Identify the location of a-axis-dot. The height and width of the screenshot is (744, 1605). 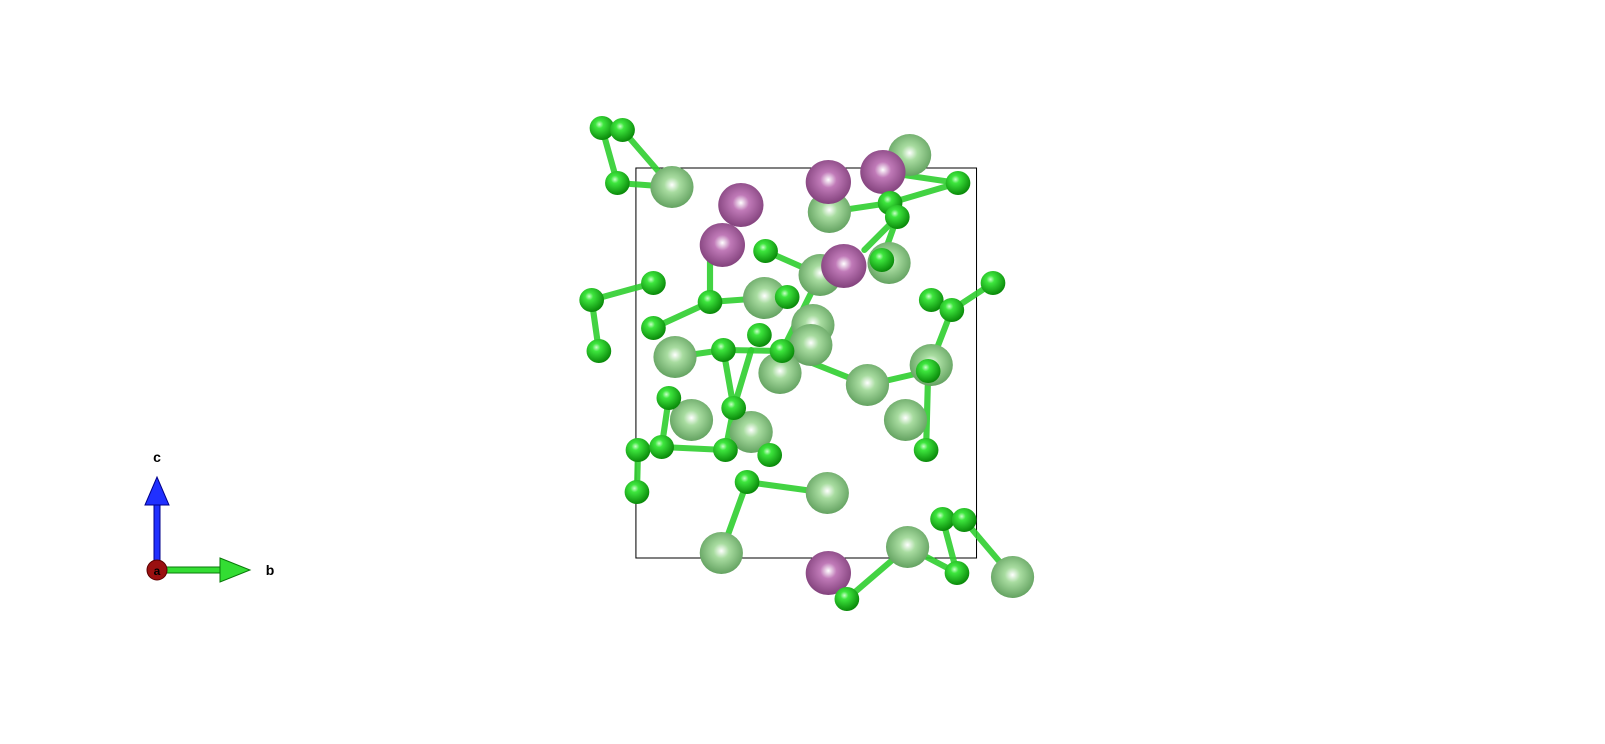
(157, 570).